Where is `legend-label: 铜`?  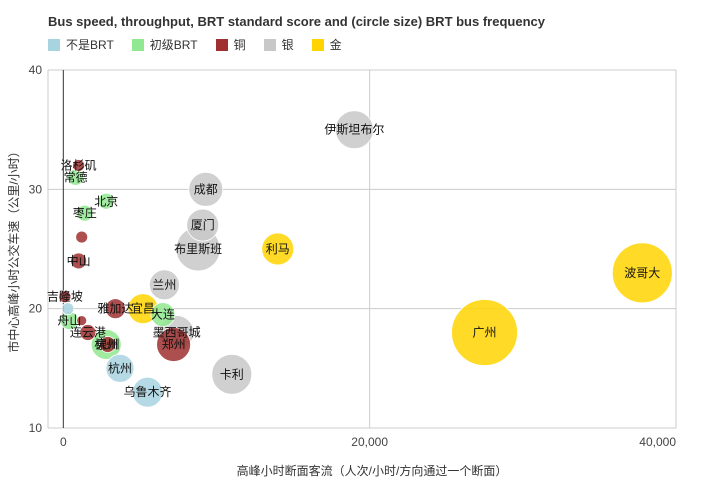 legend-label: 铜 is located at coordinates (239, 45).